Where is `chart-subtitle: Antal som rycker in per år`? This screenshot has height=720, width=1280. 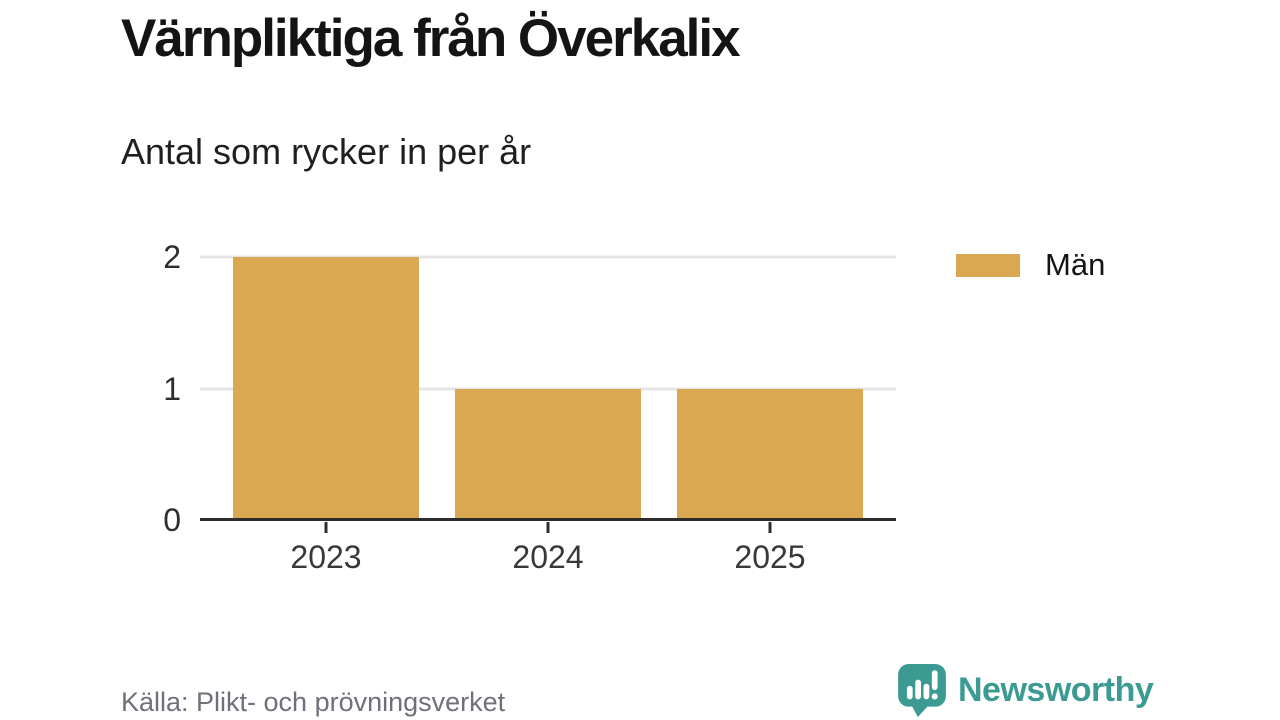
chart-subtitle: Antal som rycker in per år is located at coordinates (326, 151).